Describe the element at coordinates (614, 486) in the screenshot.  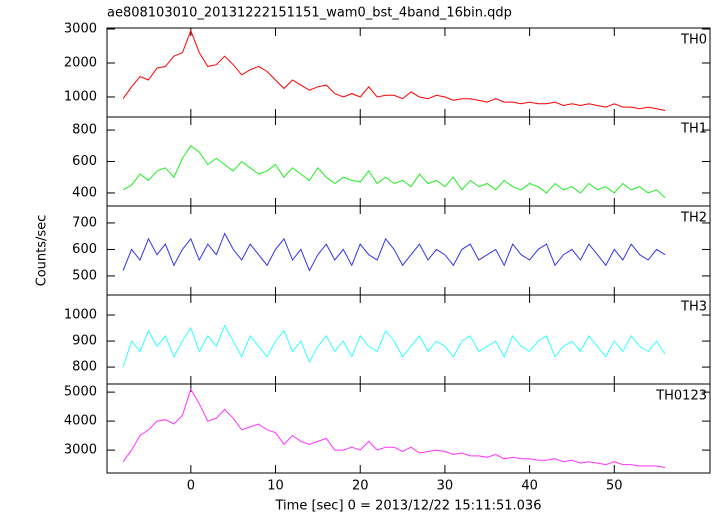
I see `x-tick-label: 50` at that location.